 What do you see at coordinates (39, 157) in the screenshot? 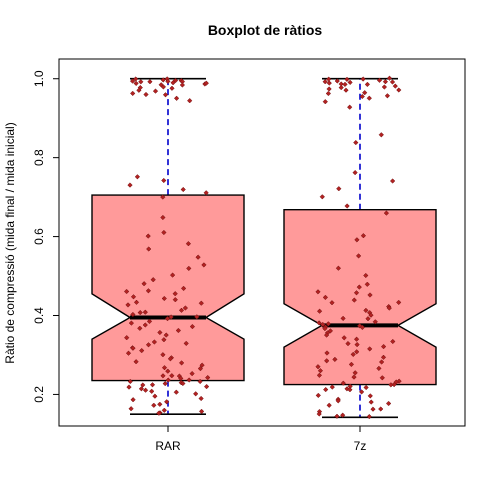
I see `y-tick-label: 0.8` at bounding box center [39, 157].